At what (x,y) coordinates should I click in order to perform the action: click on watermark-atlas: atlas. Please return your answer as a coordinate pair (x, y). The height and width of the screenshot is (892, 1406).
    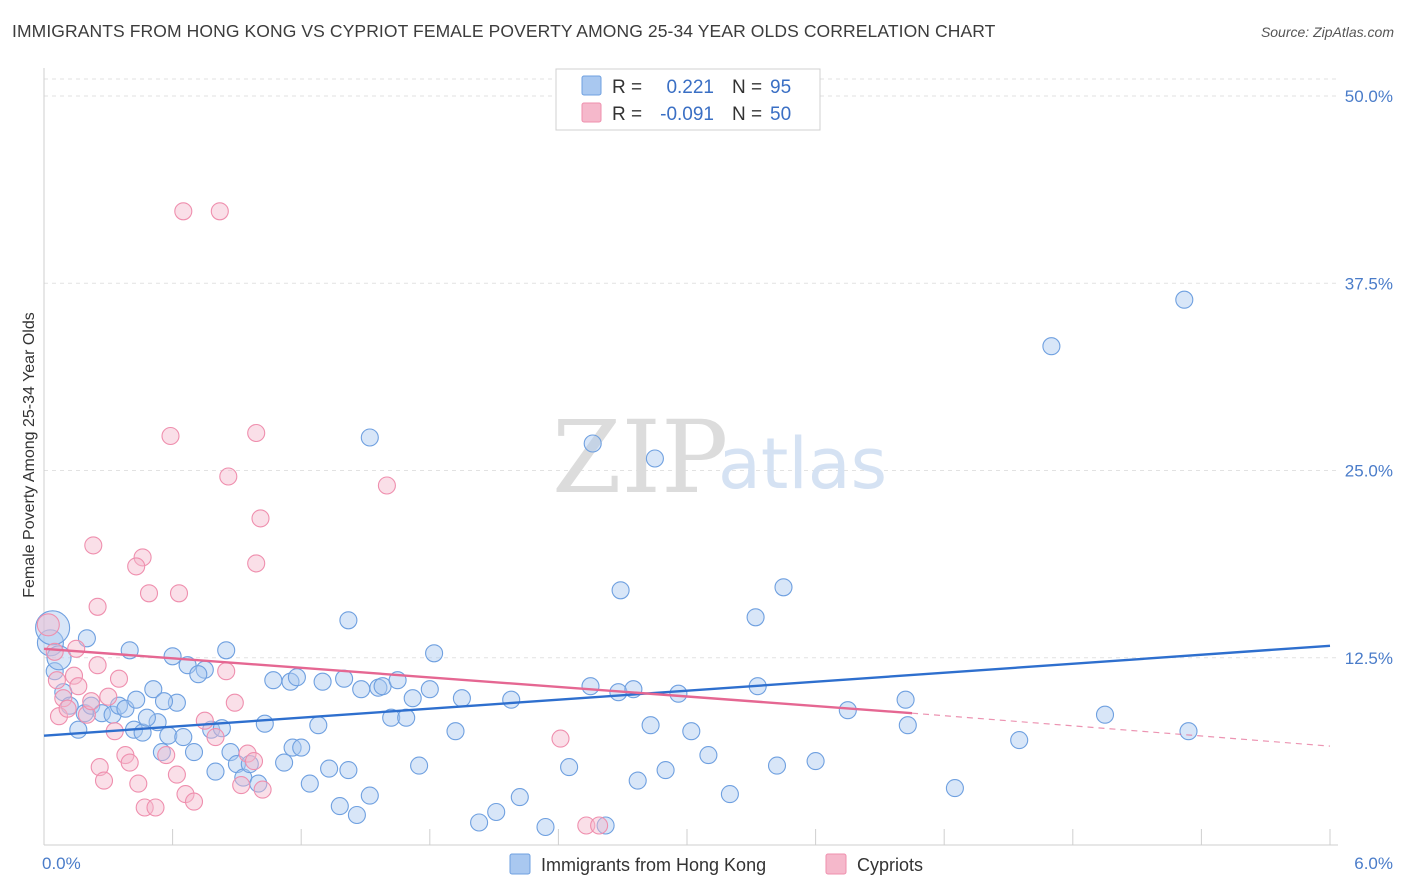
    Looking at the image, I should click on (802, 464).